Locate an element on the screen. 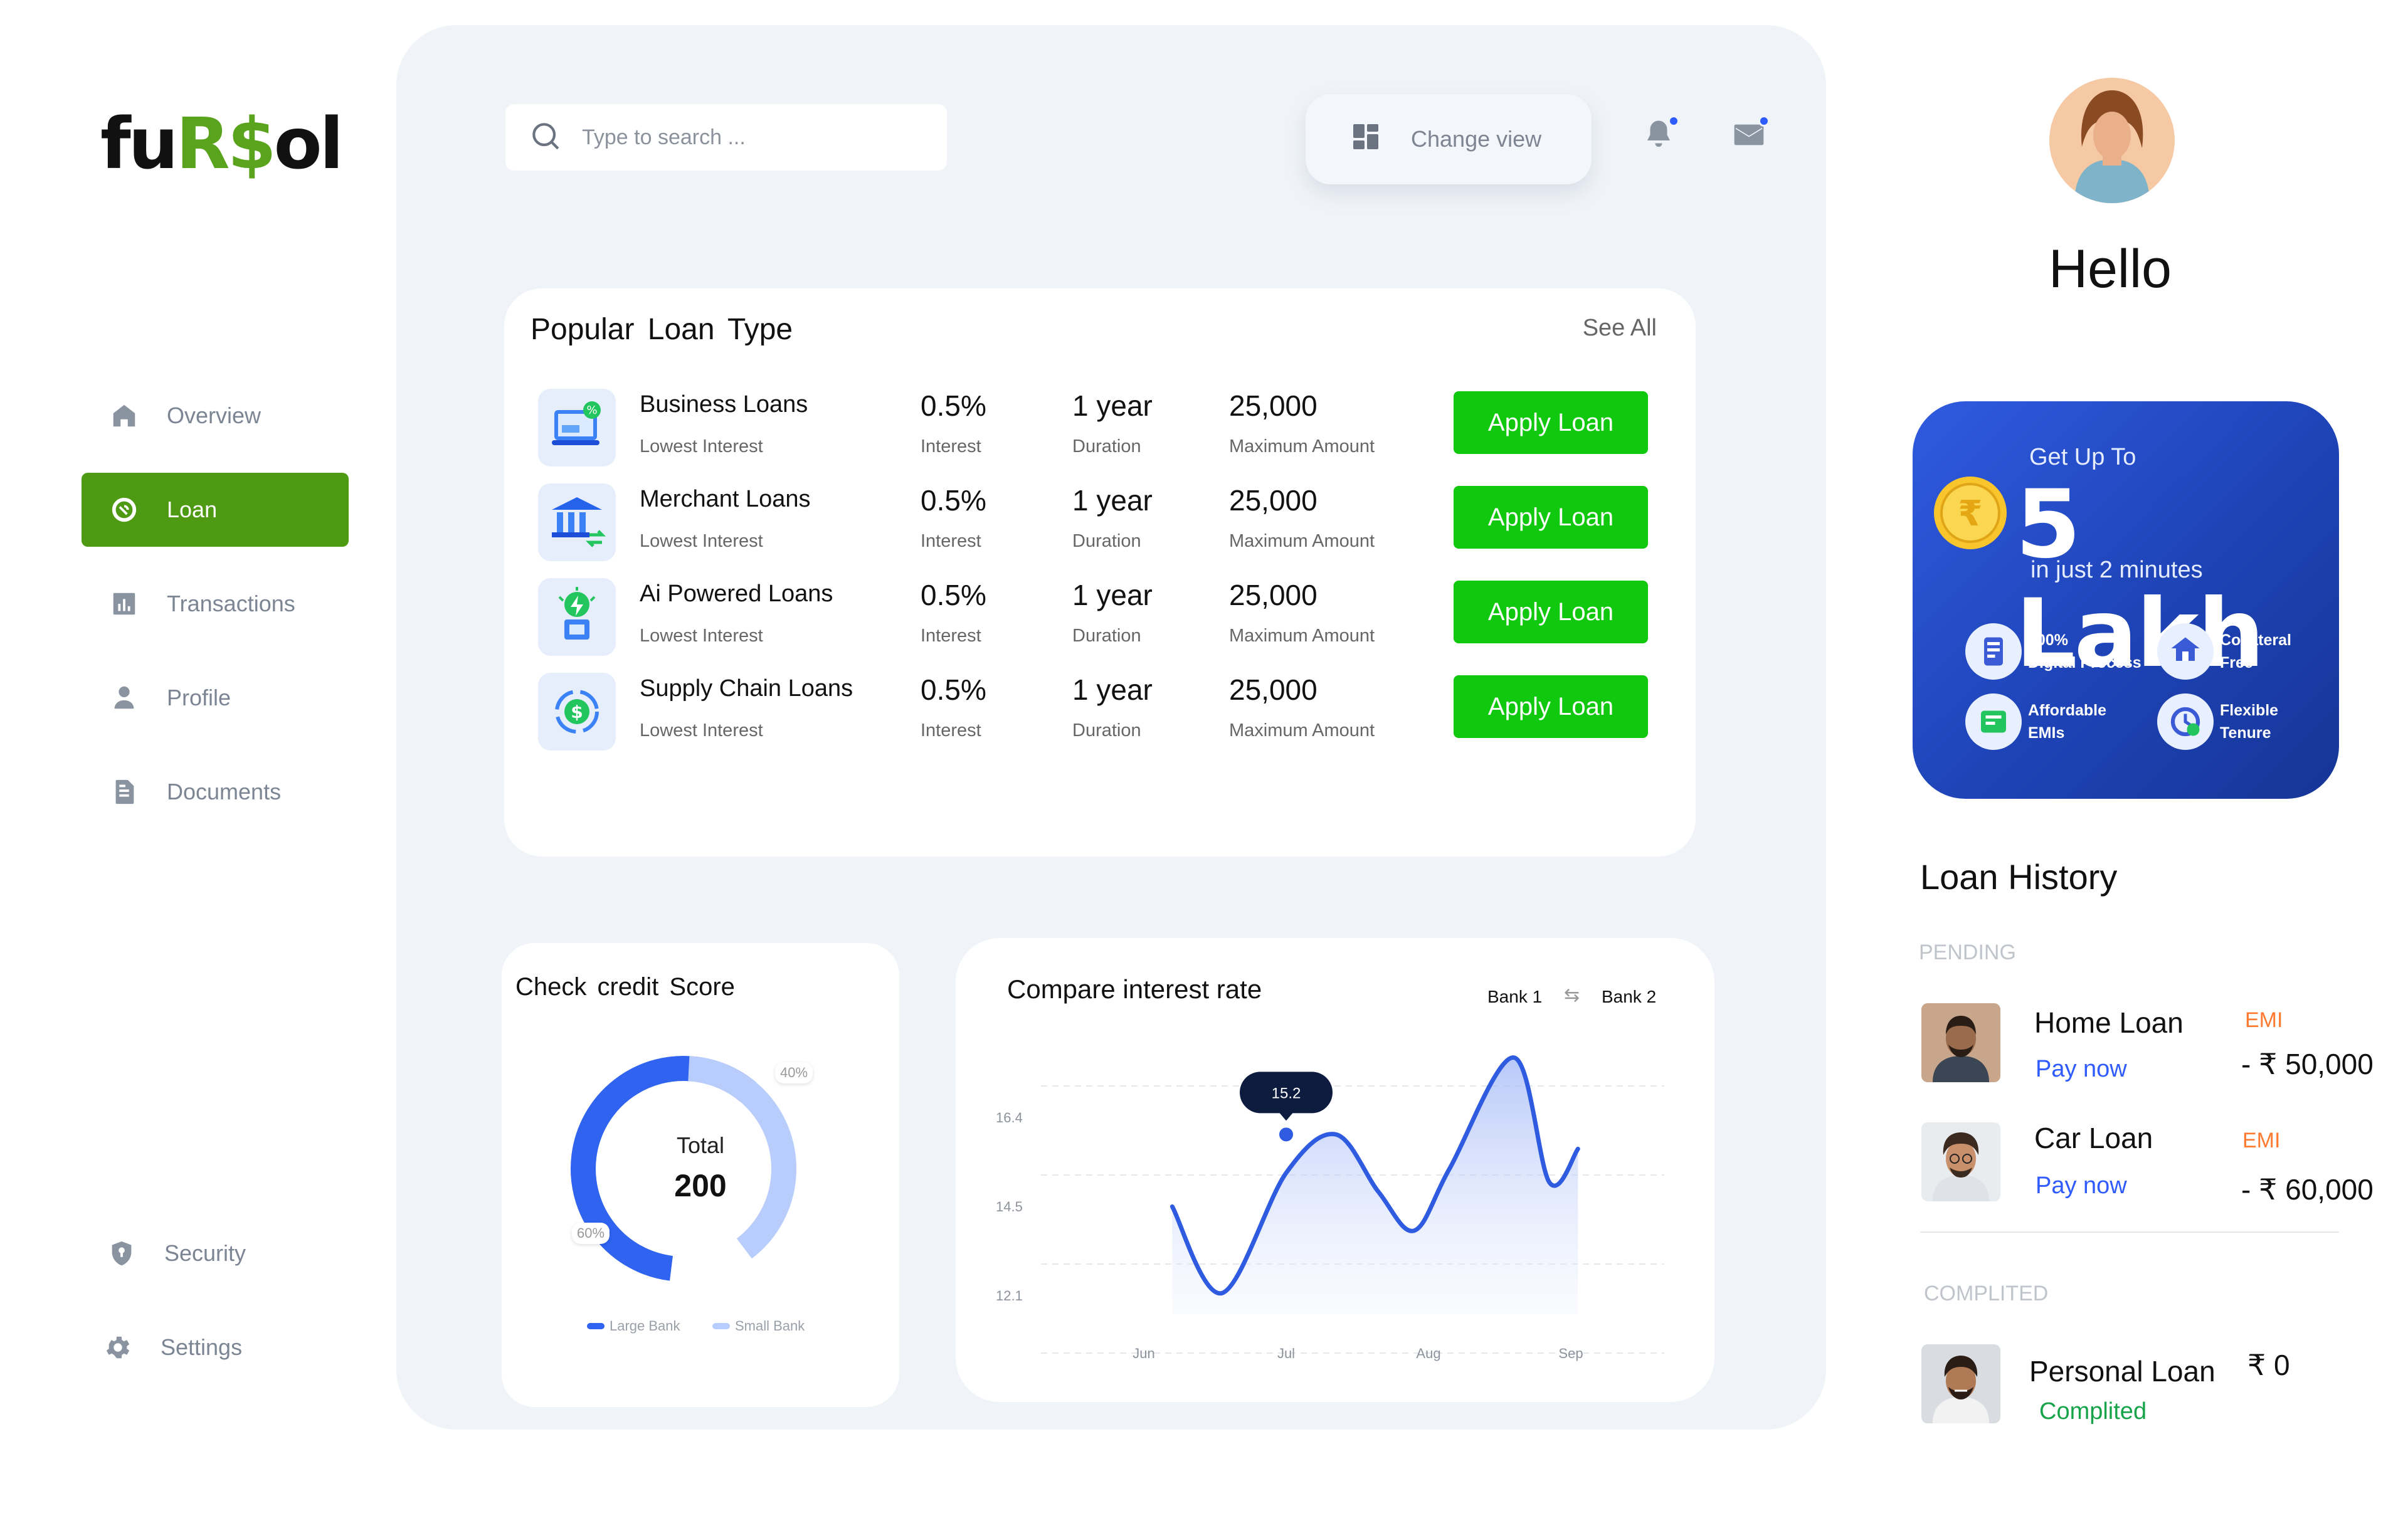  user-avatar is located at coordinates (2112, 140).